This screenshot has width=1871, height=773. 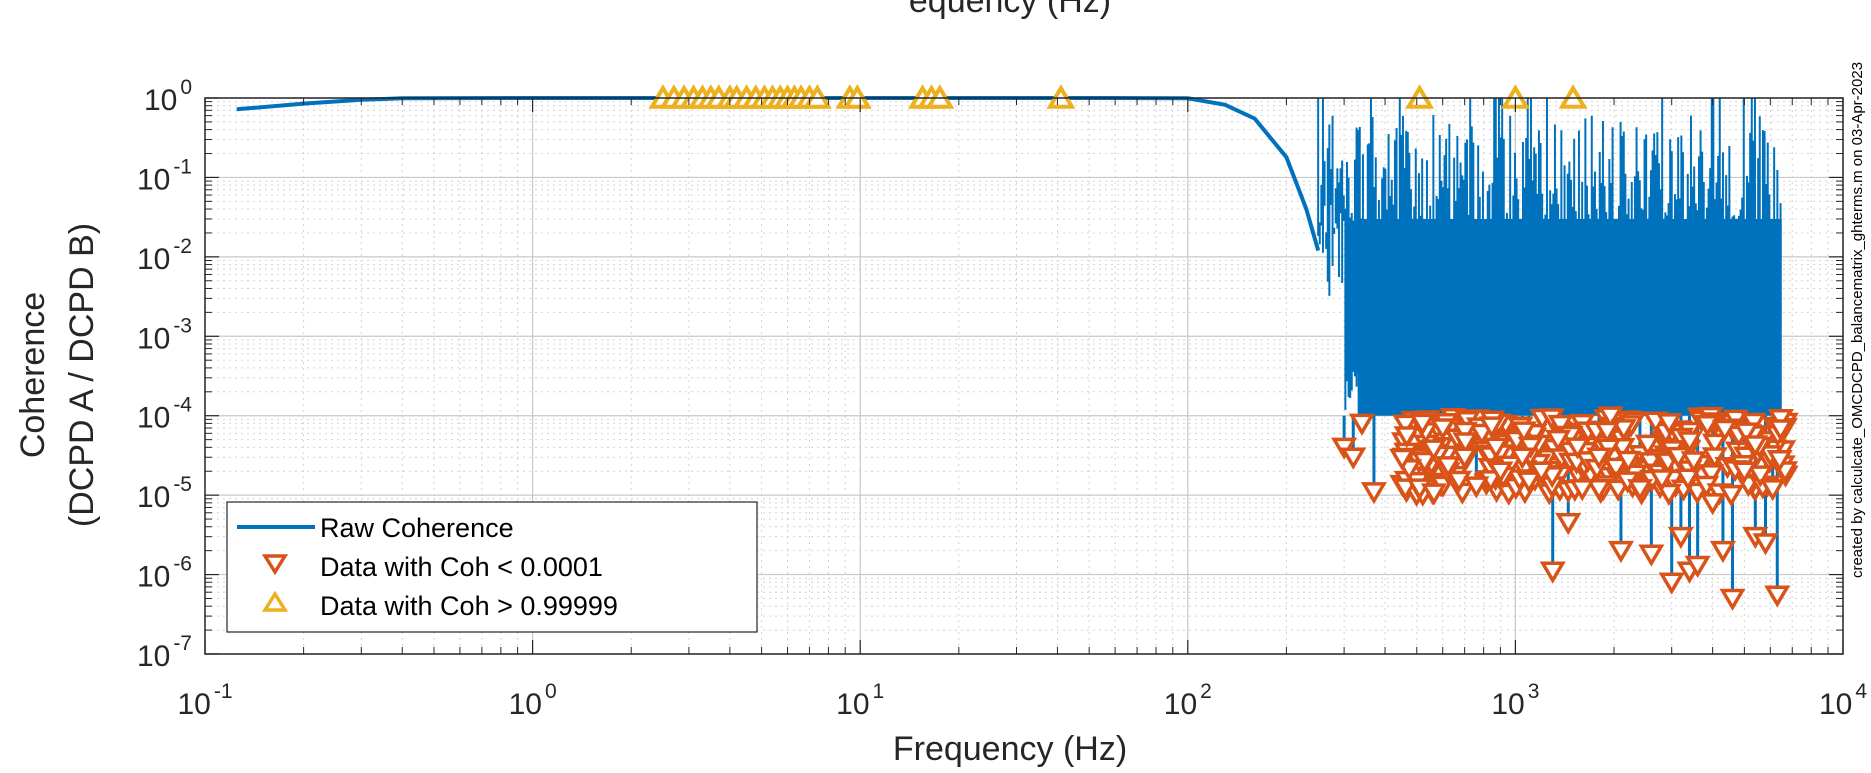 I want to click on legend-box, so click(x=492, y=567).